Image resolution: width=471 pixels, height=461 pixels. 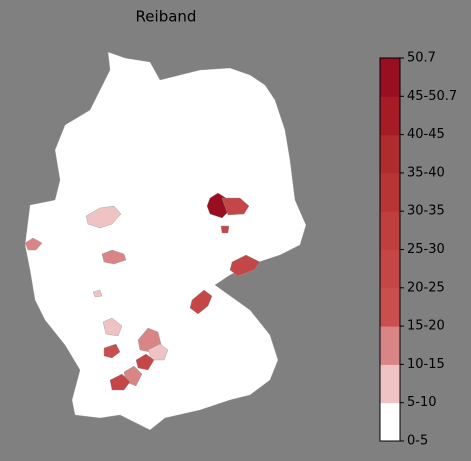 What do you see at coordinates (417, 441) in the screenshot?
I see `colorbar-label: 0-5` at bounding box center [417, 441].